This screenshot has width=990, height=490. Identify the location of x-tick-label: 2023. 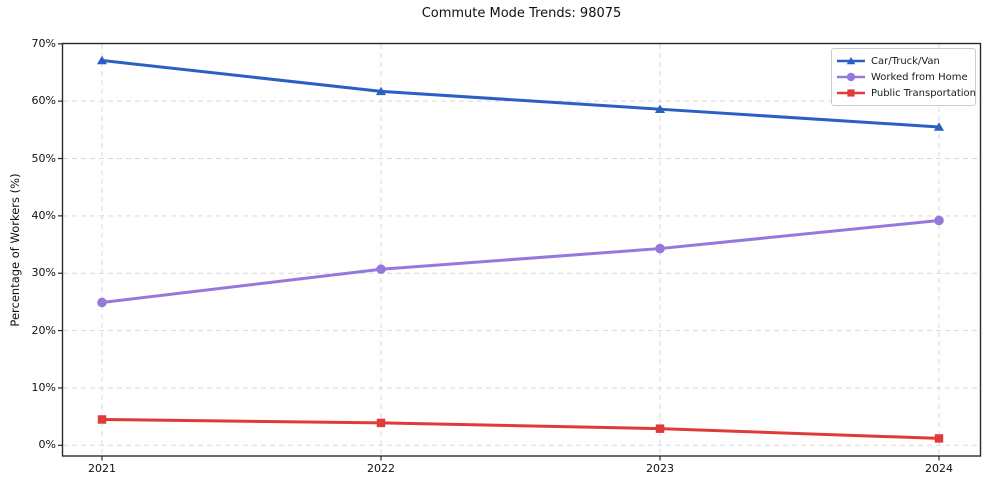
(660, 468).